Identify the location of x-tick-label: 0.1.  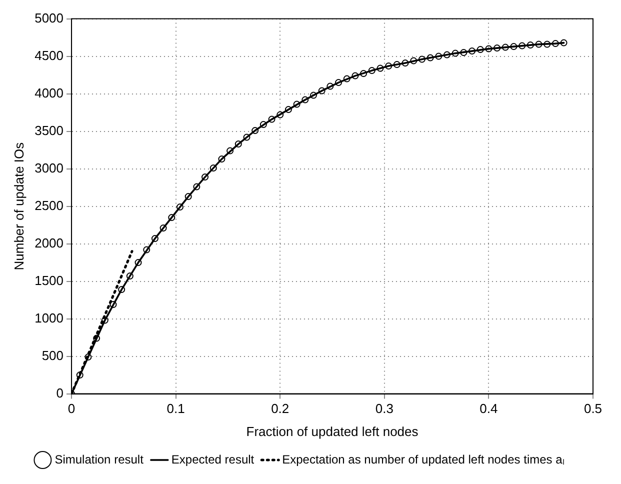
(175, 408).